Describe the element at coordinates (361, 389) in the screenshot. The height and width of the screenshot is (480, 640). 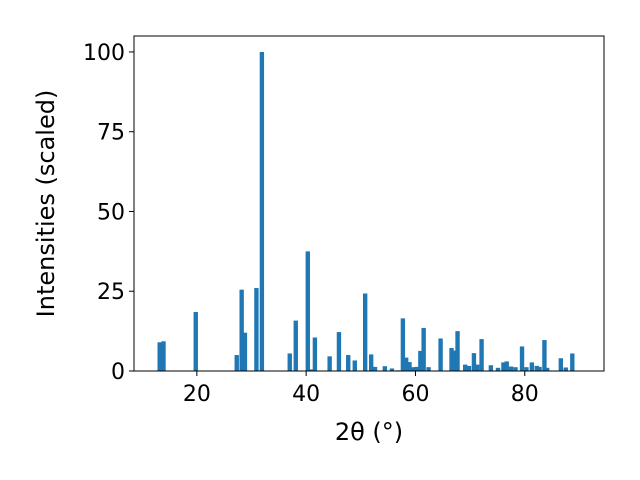
I see `x-axis-ticks: 20 40 60 80` at that location.